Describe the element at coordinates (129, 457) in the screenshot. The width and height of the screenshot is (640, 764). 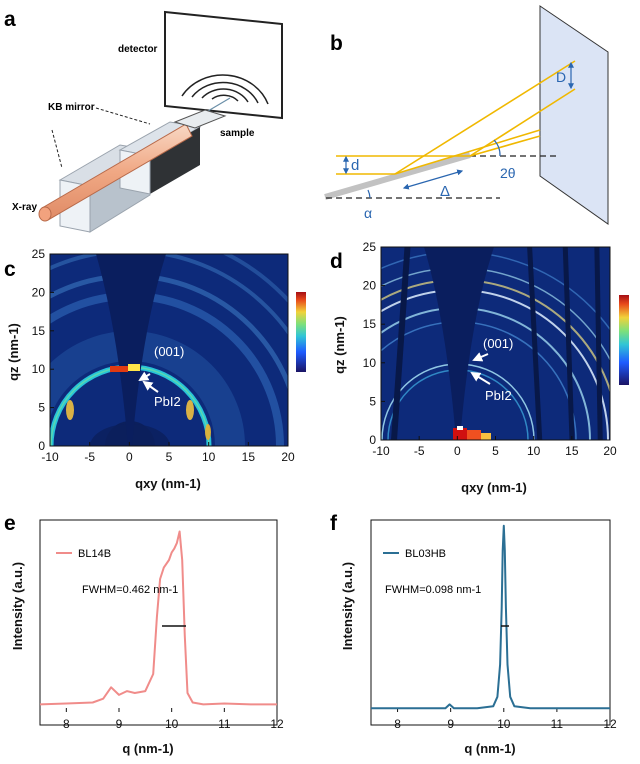
I see `pattern-c-xtick-2: 0` at that location.